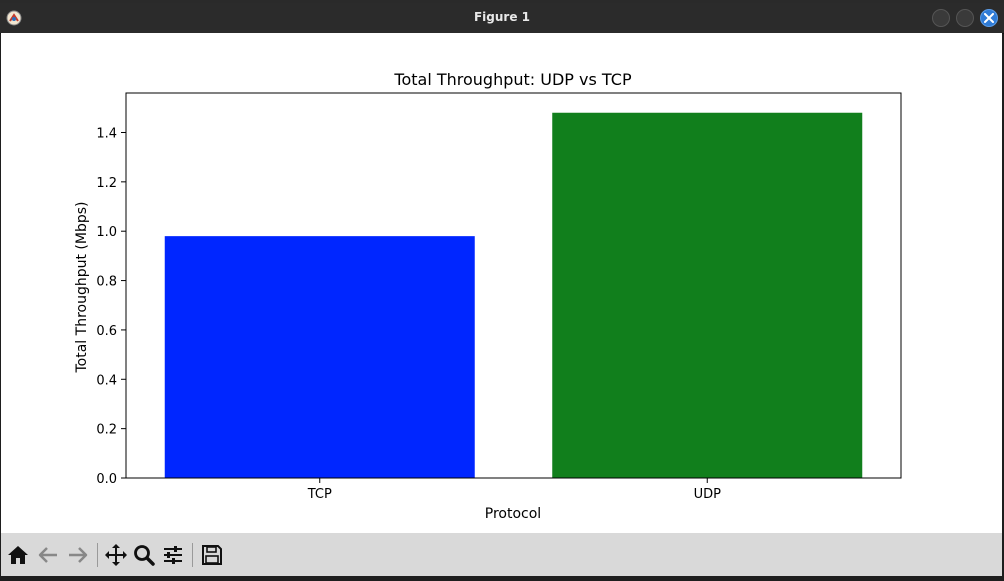  I want to click on close-button, so click(989, 18).